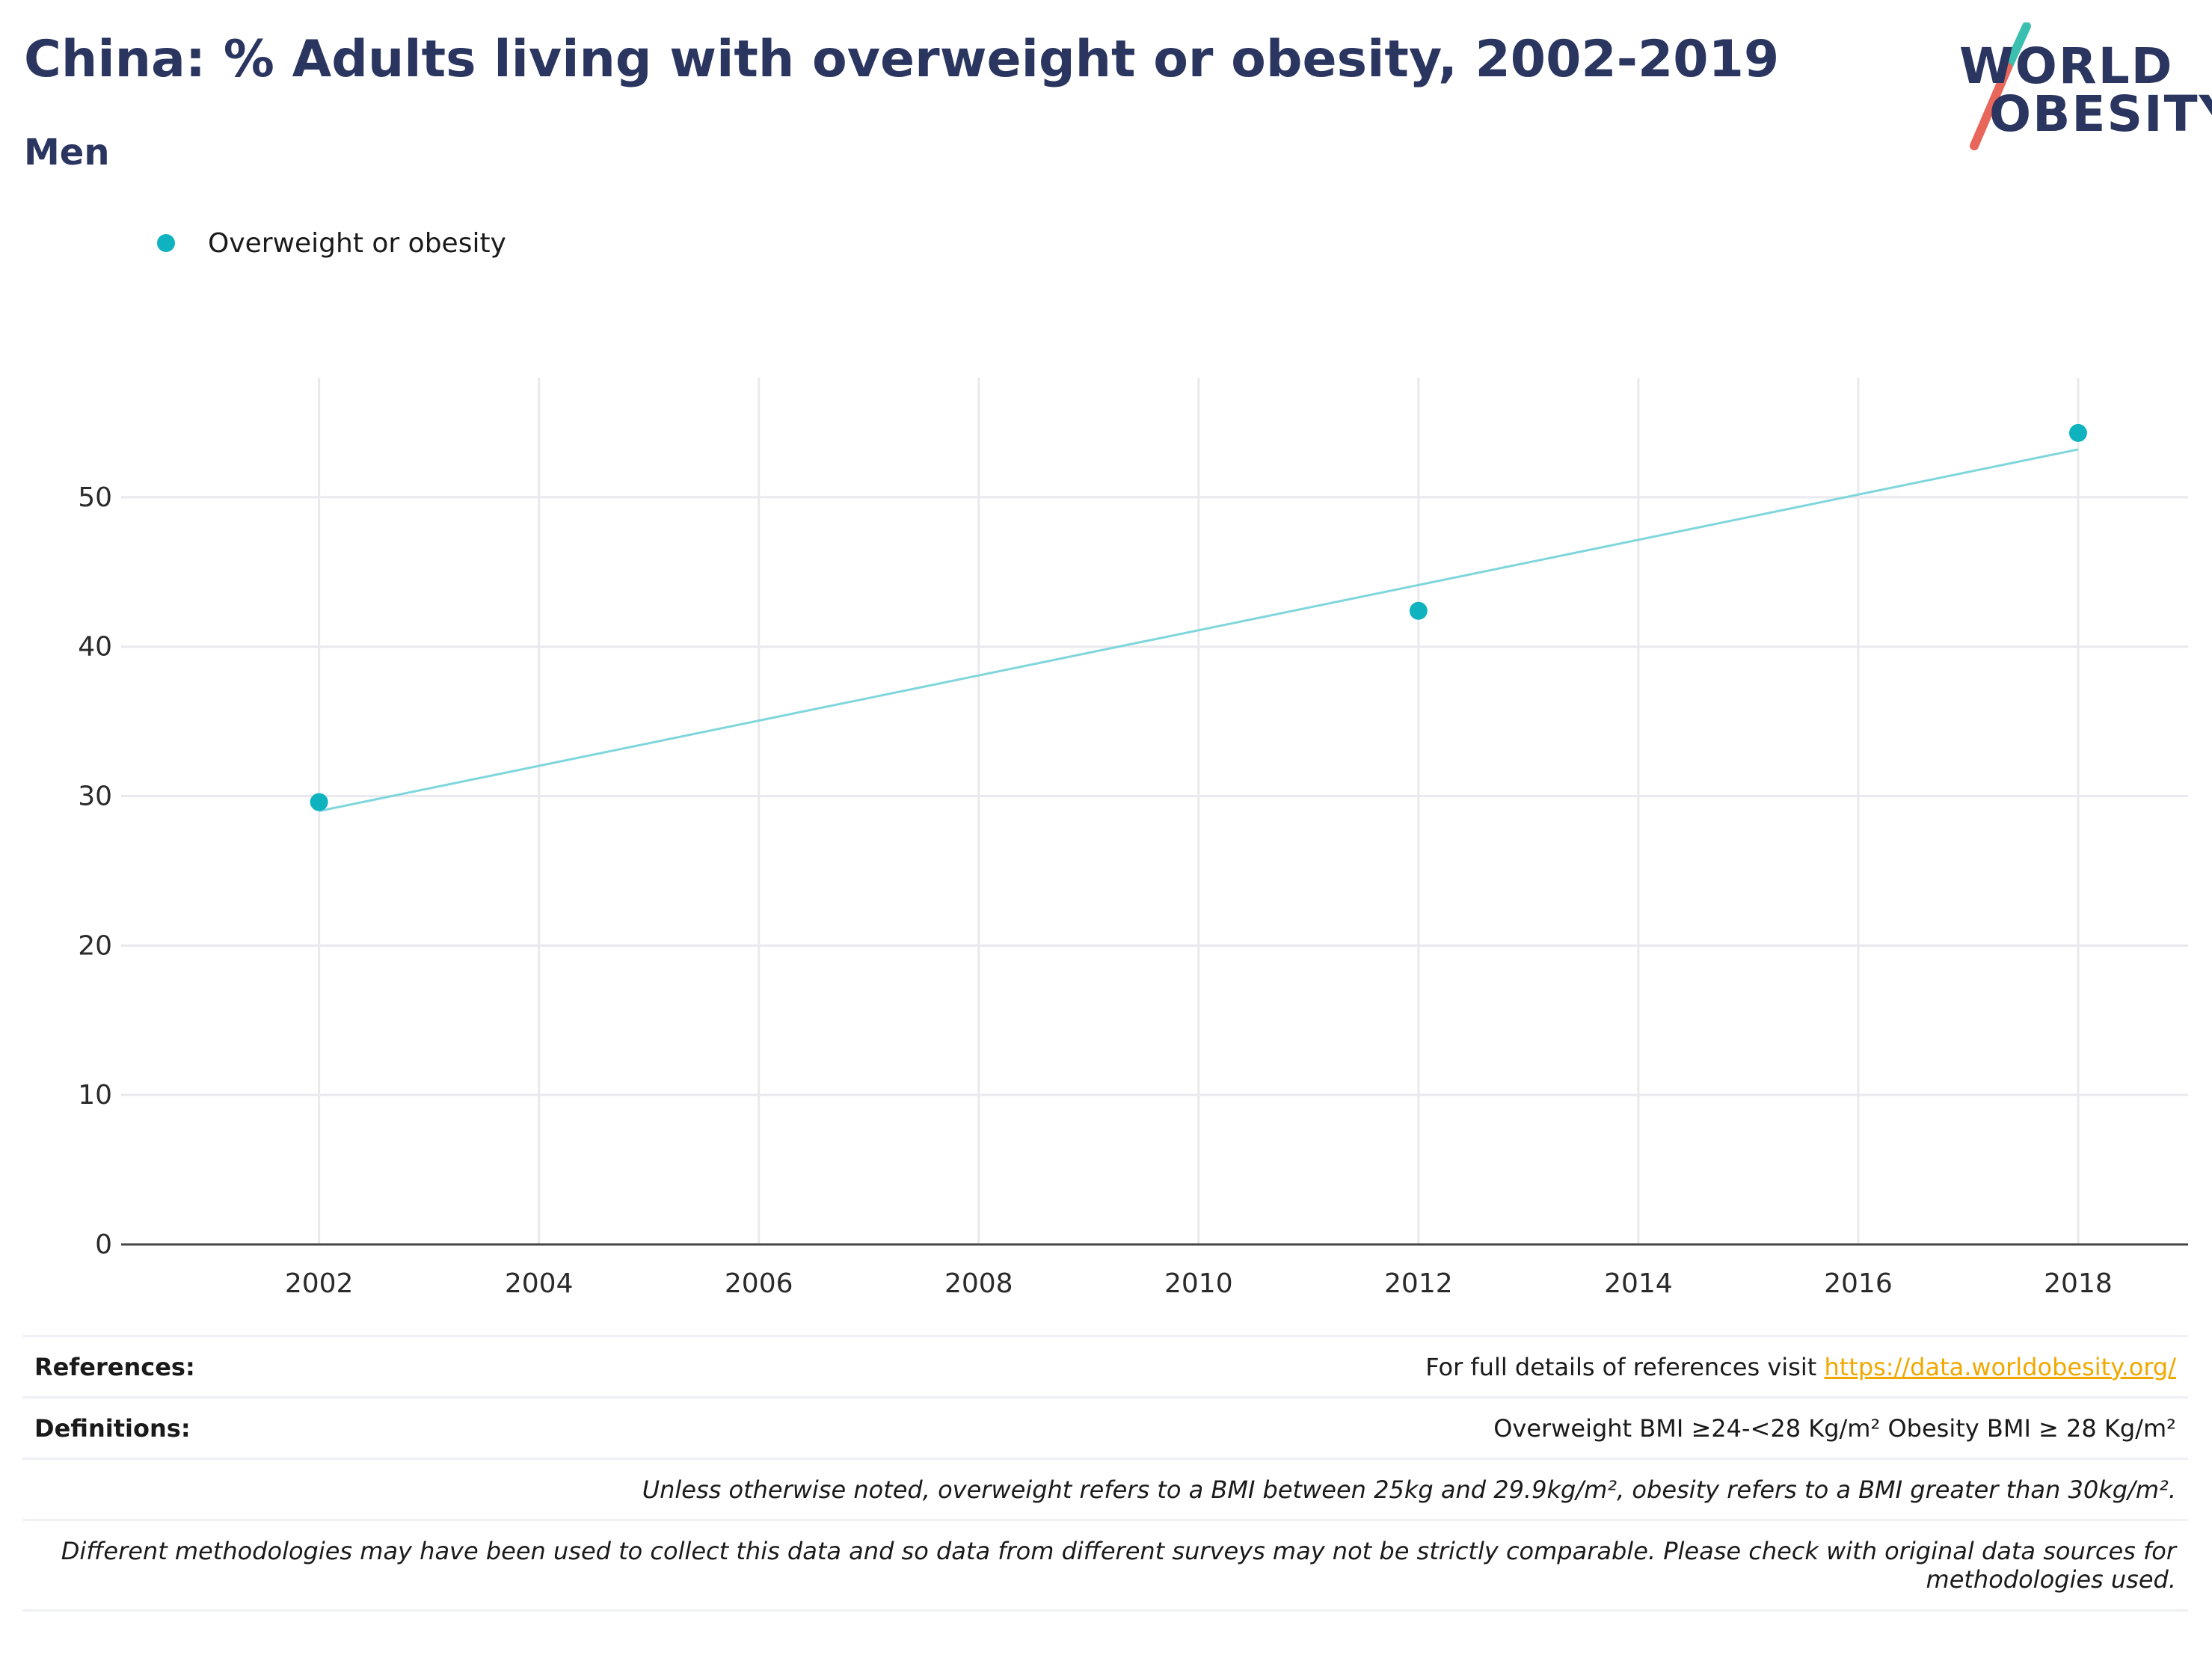  What do you see at coordinates (319, 1283) in the screenshot?
I see `x-tick-label: 2002` at bounding box center [319, 1283].